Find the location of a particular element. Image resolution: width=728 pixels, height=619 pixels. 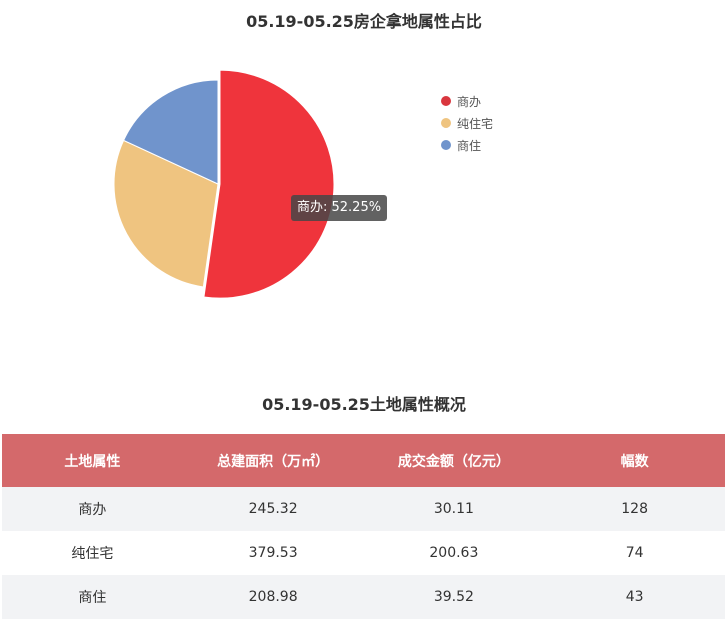

cell-parcel-count: 128 is located at coordinates (634, 509).